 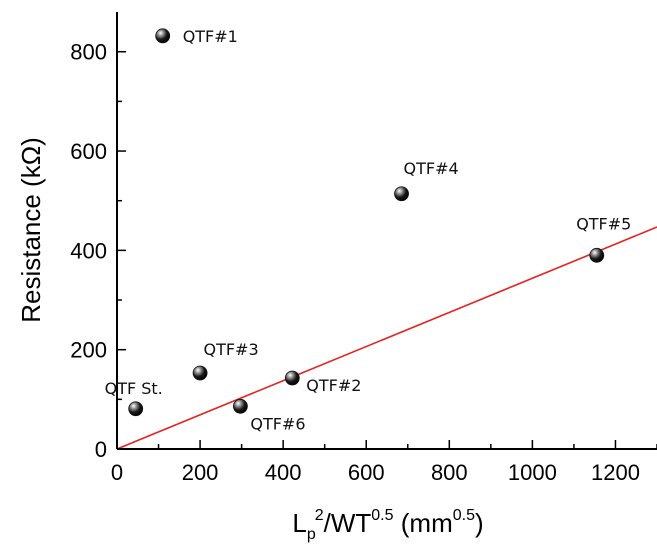 What do you see at coordinates (423, 523) in the screenshot?
I see `x-title-unit-open: (mm` at bounding box center [423, 523].